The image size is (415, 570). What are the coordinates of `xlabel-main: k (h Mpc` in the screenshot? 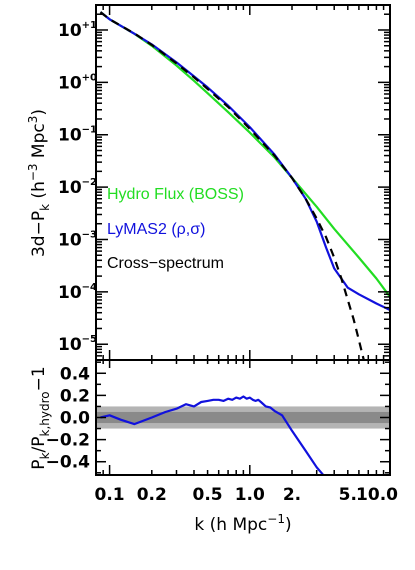 It's located at (230, 525).